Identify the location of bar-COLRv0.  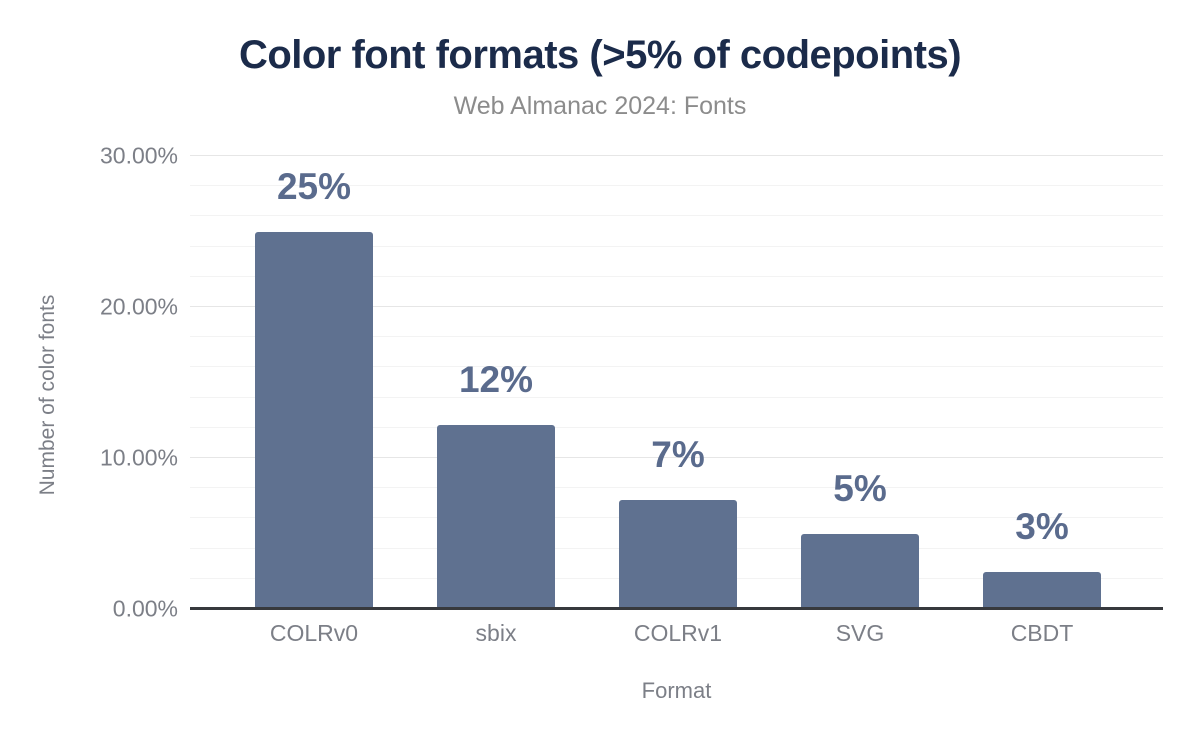
(314, 420).